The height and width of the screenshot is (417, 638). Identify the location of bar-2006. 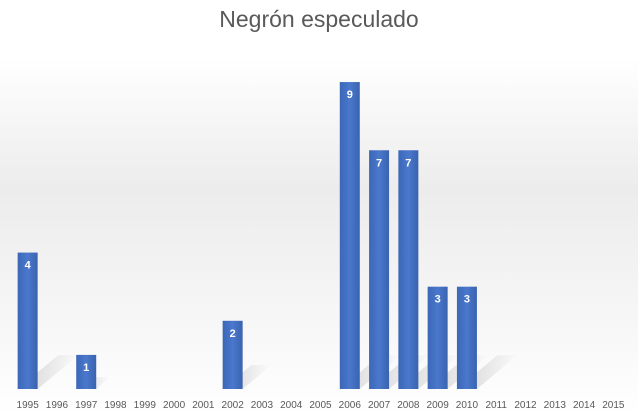
(349, 235).